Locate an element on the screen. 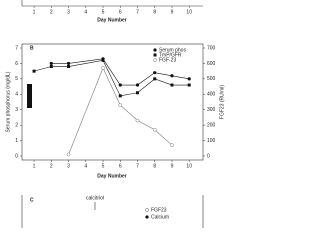 The image size is (320, 240). legend-label: FGF-23 is located at coordinates (167, 60).